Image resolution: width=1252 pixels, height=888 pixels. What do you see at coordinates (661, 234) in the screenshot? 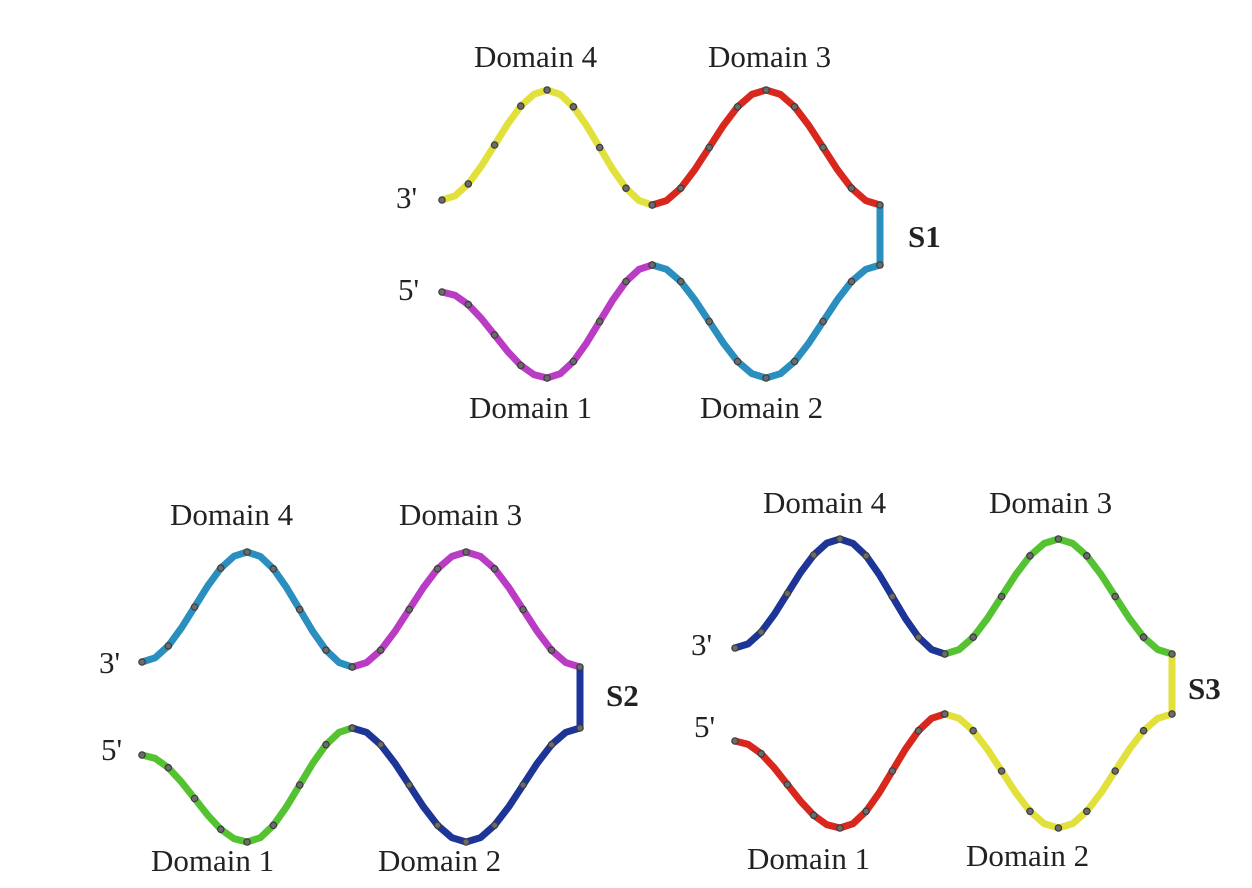
I see `s1-strands` at bounding box center [661, 234].